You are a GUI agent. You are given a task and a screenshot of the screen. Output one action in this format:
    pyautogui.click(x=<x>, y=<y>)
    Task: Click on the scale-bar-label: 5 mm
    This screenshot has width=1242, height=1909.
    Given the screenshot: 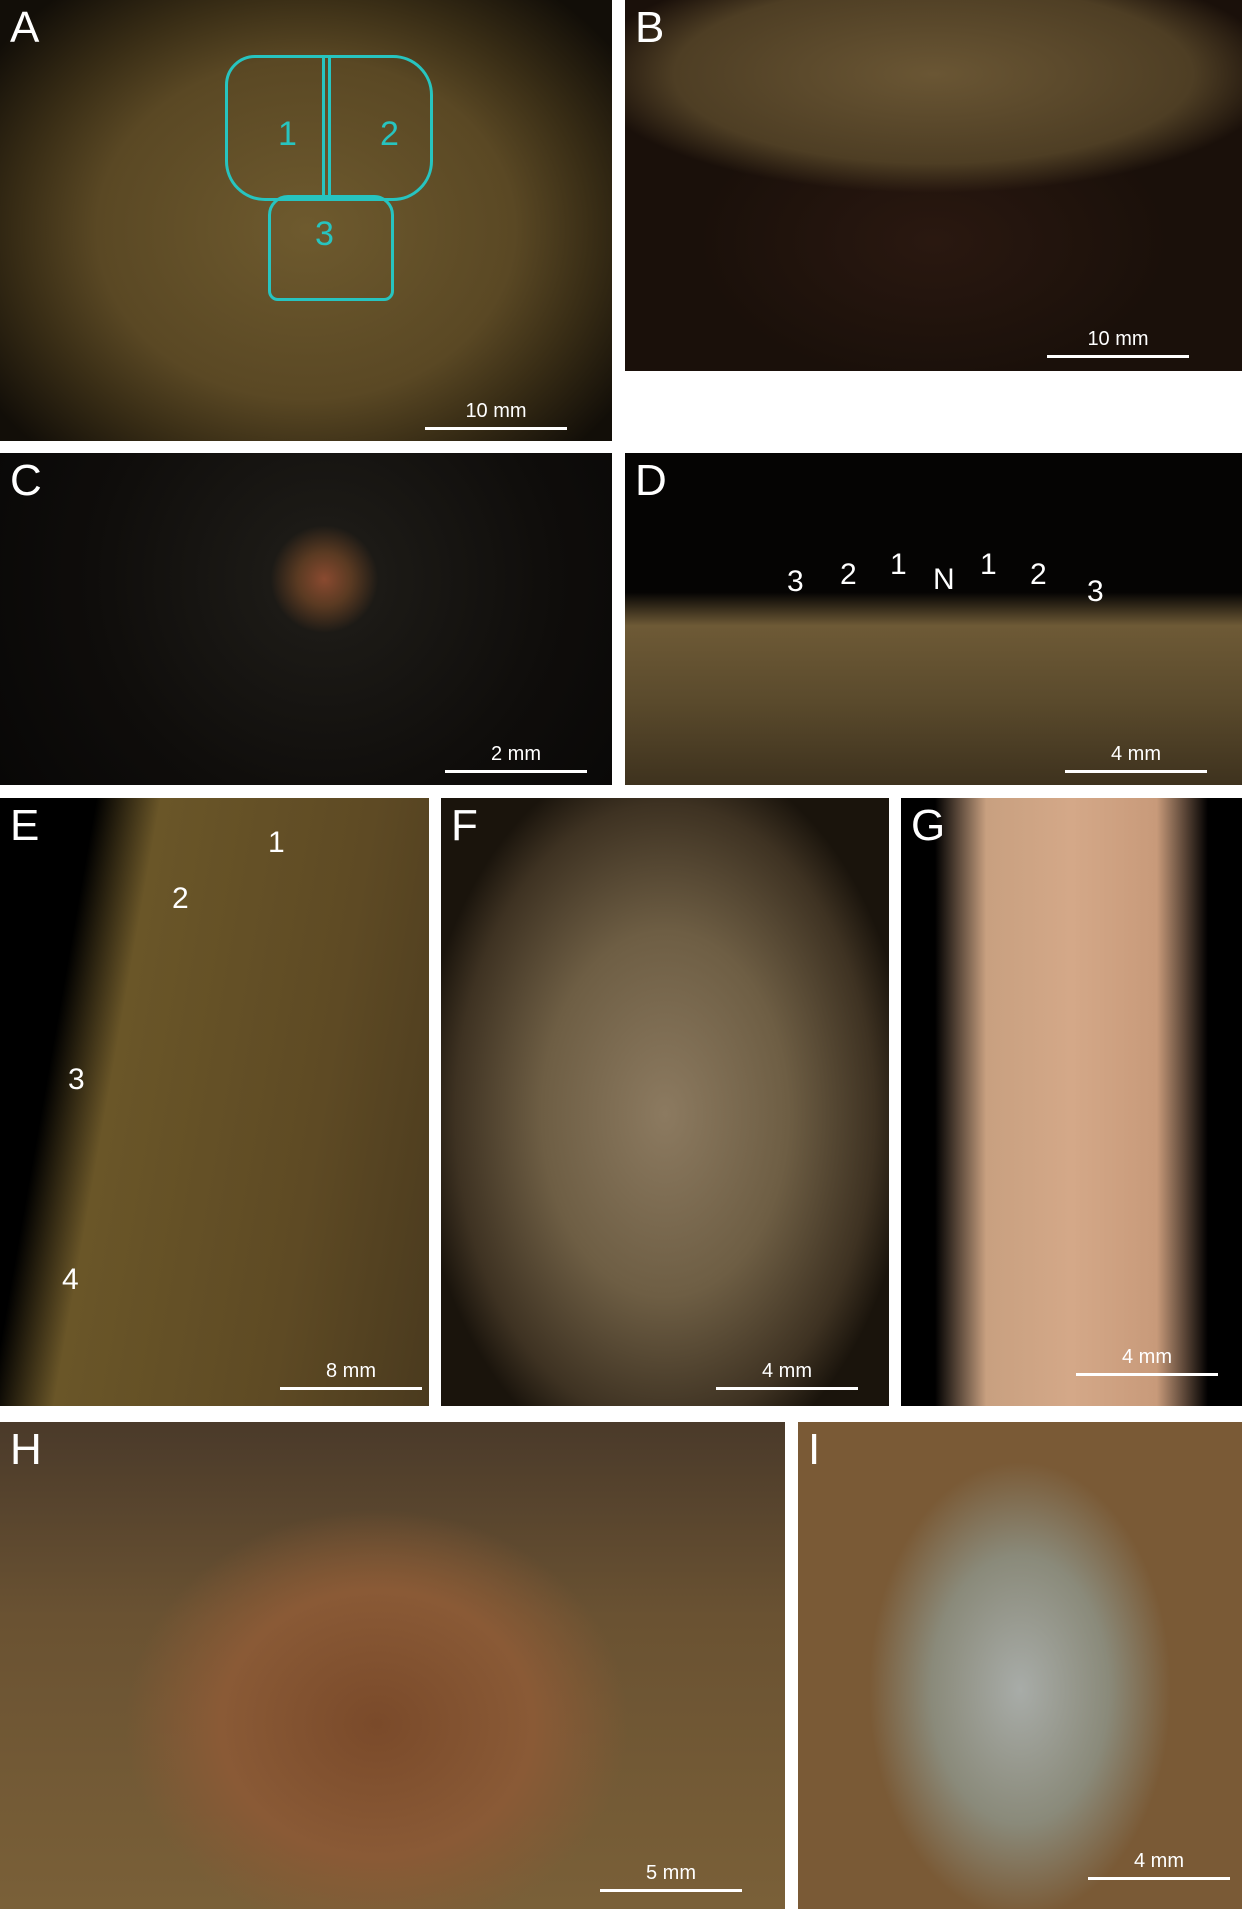 What is the action you would take?
    pyautogui.click(x=671, y=1873)
    